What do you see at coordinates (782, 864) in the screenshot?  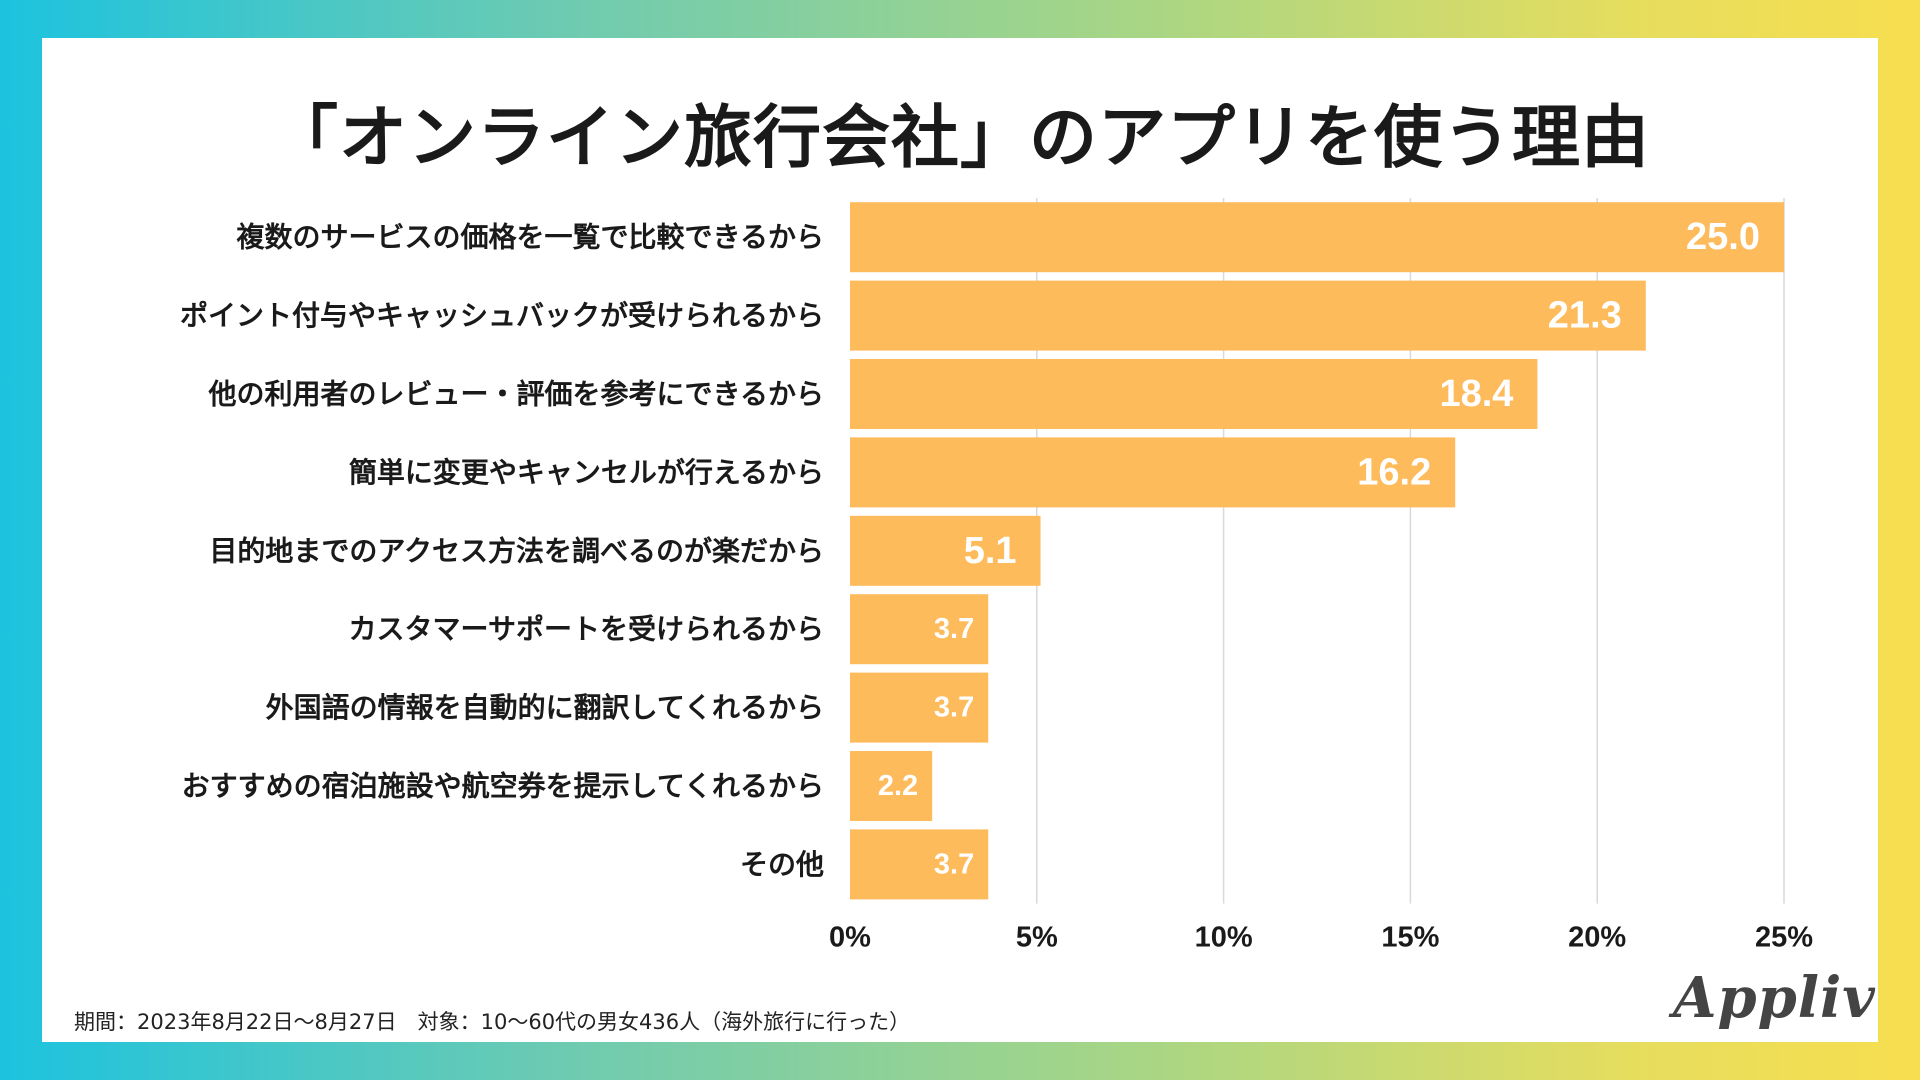 I see `category-label: その他` at bounding box center [782, 864].